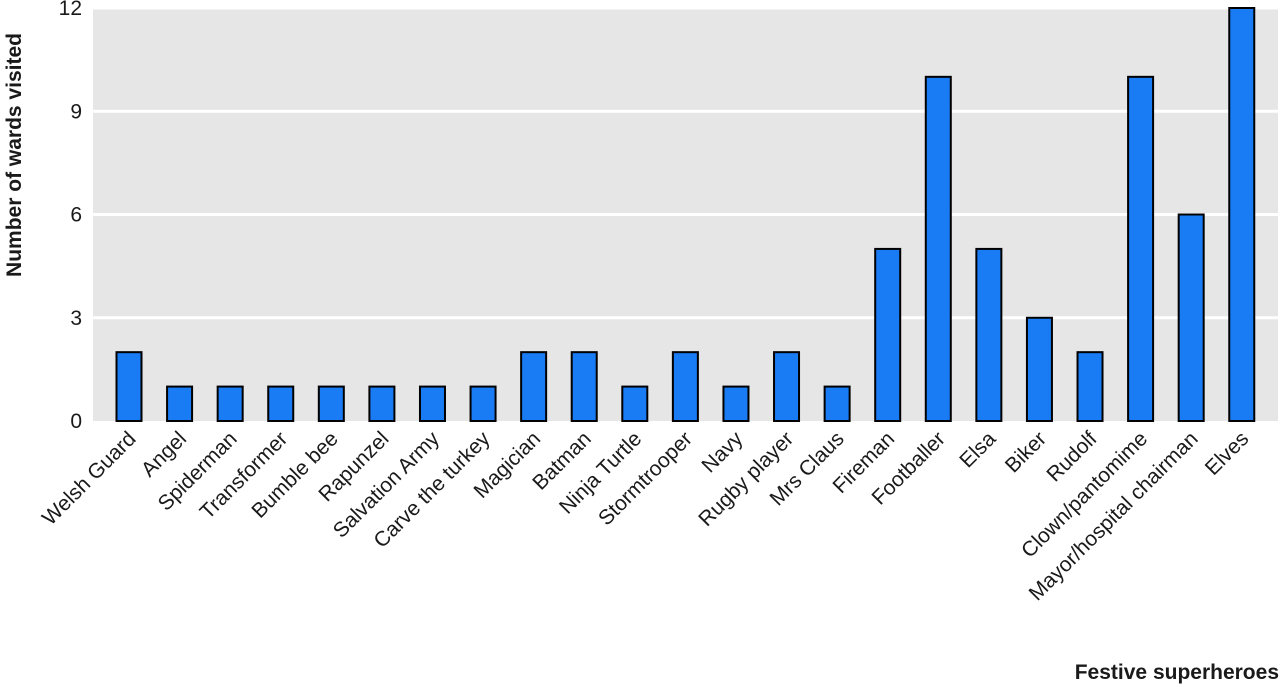 The width and height of the screenshot is (1280, 688). What do you see at coordinates (76, 215) in the screenshot?
I see `y-tick-label: 6` at bounding box center [76, 215].